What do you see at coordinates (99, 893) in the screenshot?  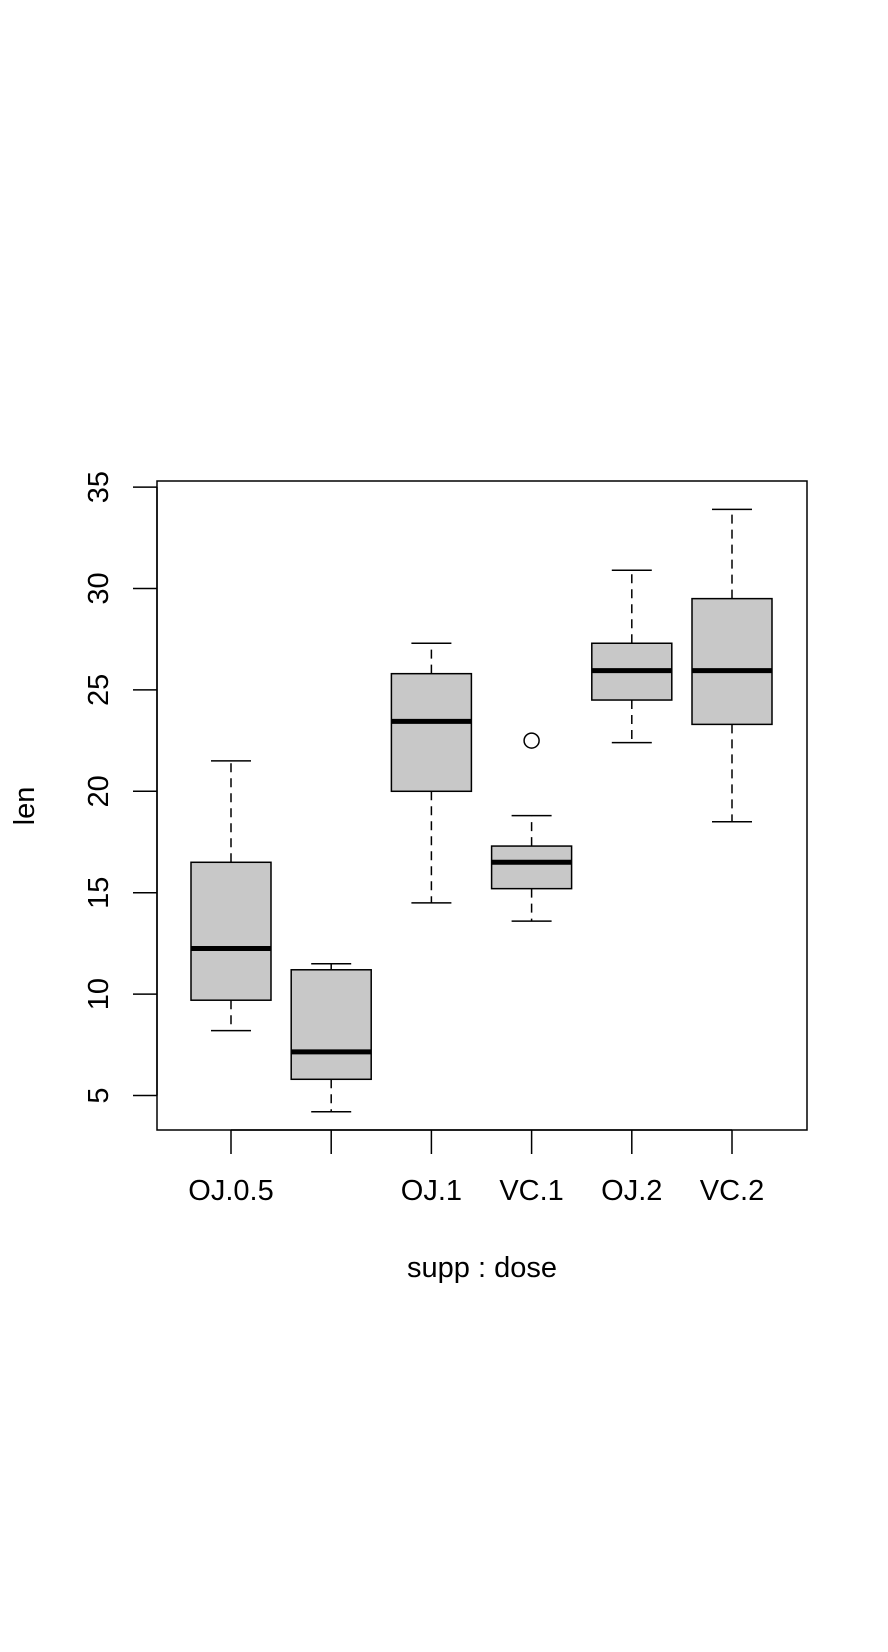 I see `y-tick-label: 15` at bounding box center [99, 893].